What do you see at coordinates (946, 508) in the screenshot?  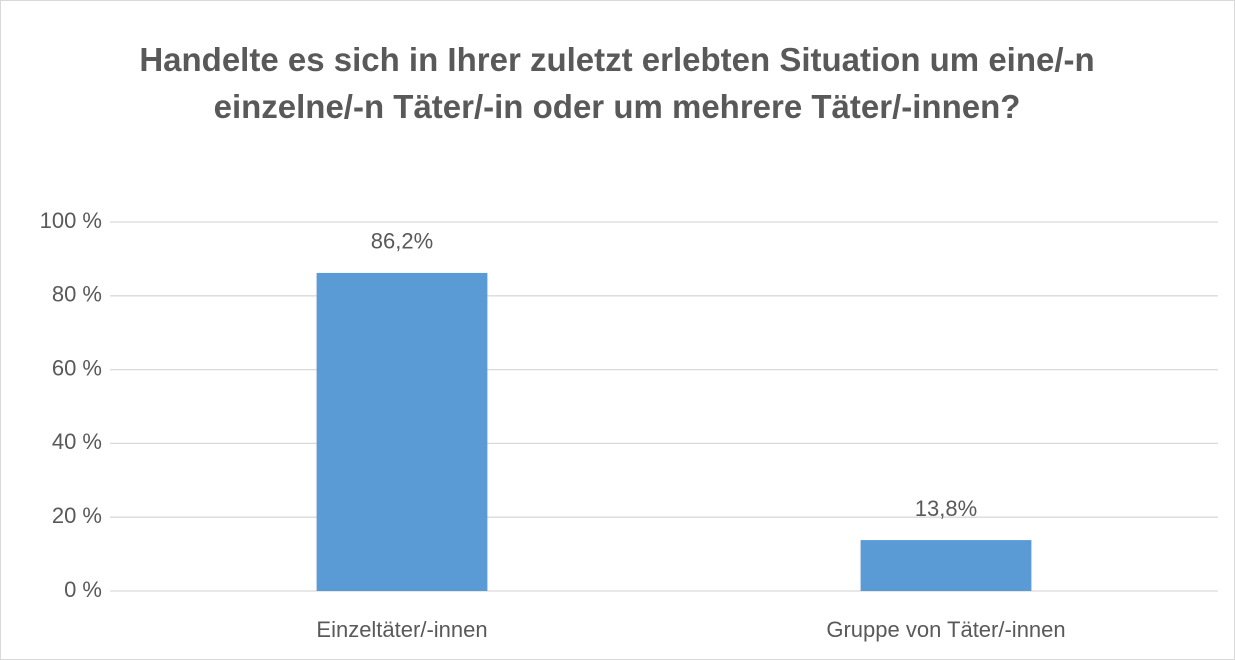 I see `value-label: 13,8%` at bounding box center [946, 508].